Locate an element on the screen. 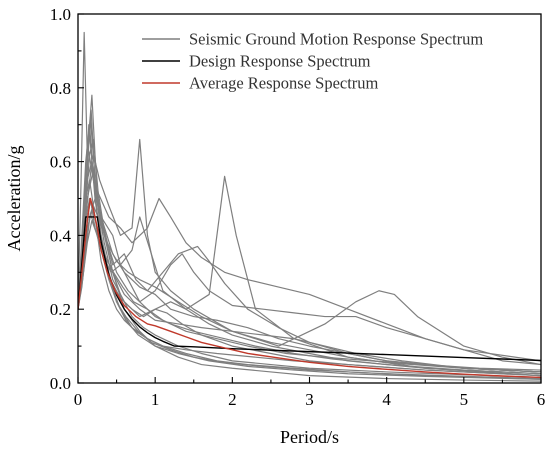  y-tick-label: 0.4 is located at coordinates (61, 235).